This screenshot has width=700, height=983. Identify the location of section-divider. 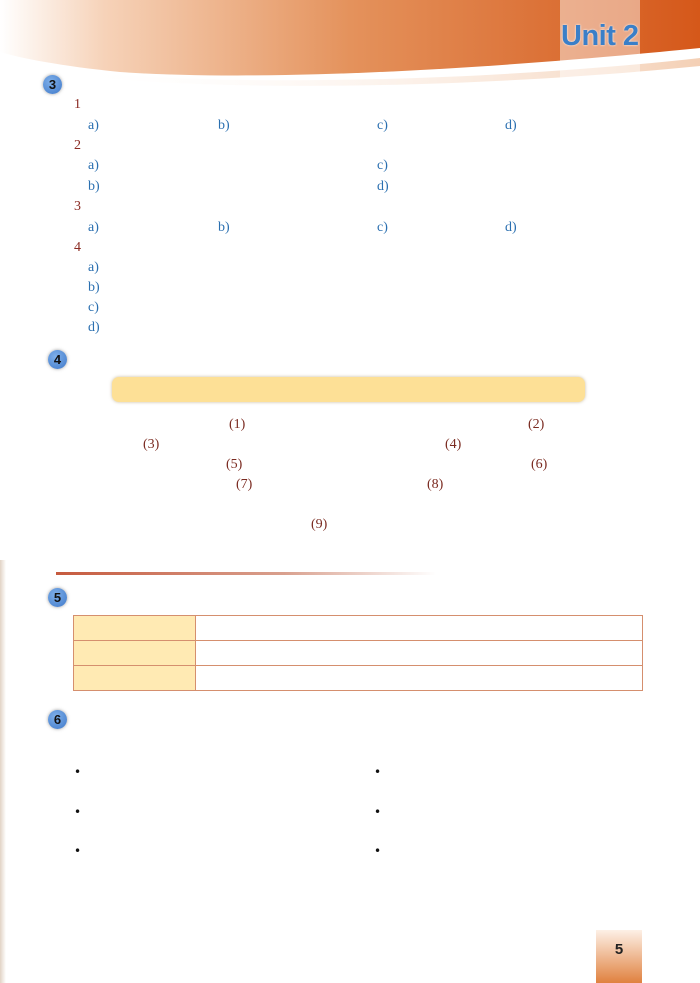
(246, 573).